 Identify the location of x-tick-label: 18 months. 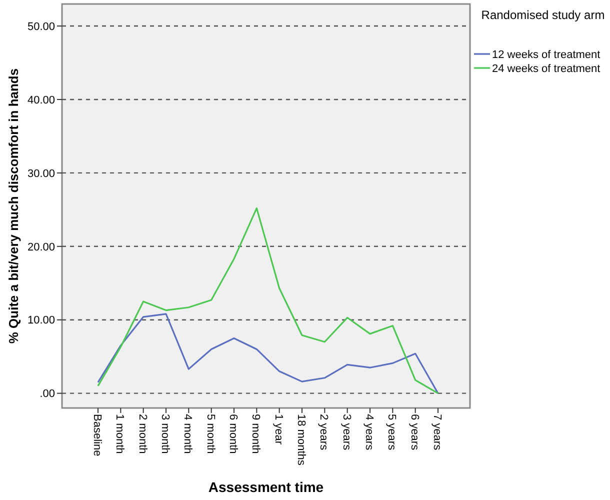
(301, 440).